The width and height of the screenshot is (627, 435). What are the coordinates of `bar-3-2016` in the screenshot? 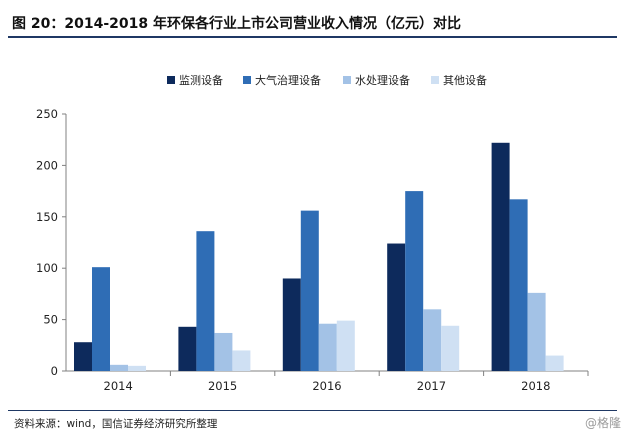 It's located at (327, 347).